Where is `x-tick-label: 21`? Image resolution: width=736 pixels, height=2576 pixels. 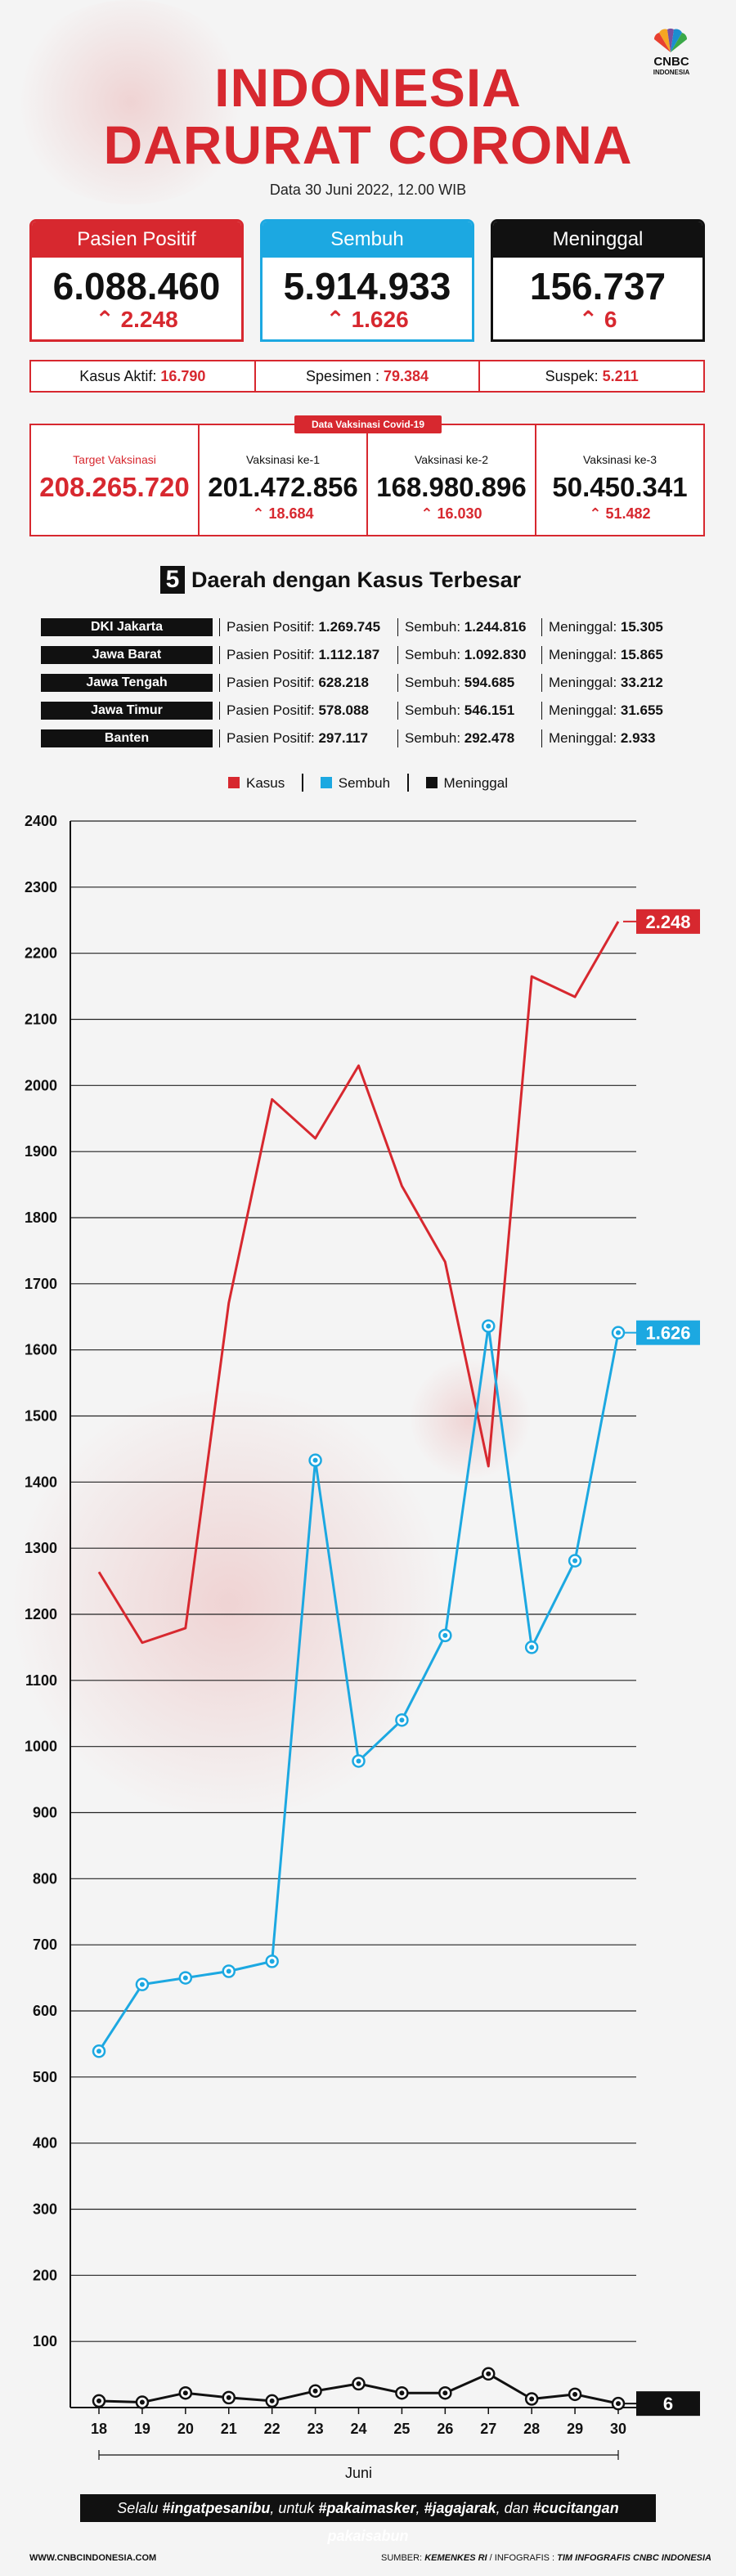
x-tick-label: 21 is located at coordinates (229, 2429).